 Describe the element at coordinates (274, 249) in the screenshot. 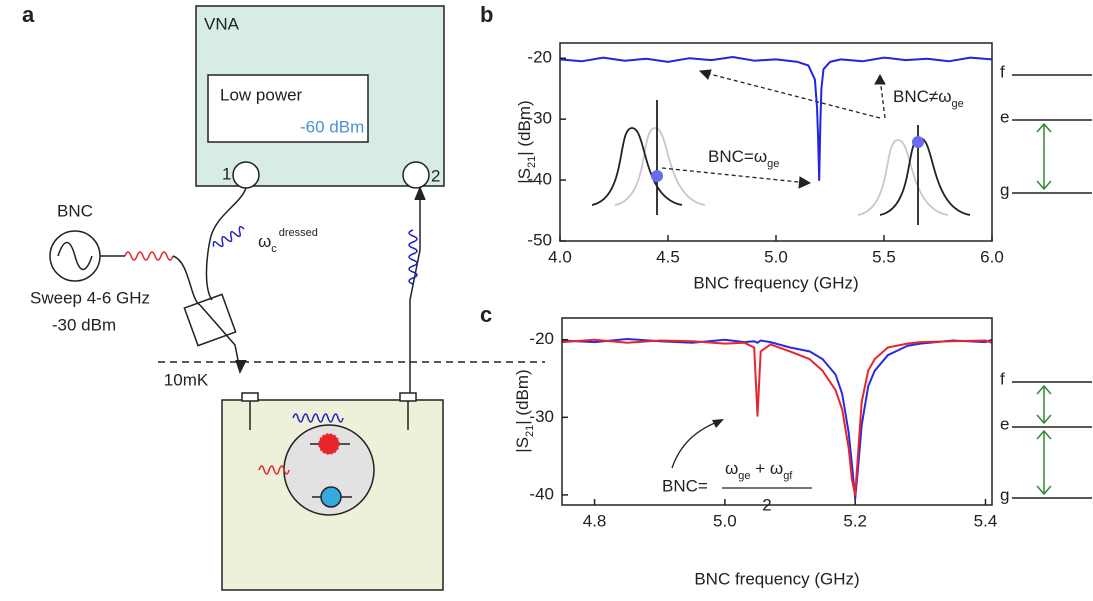

I see `omega-sub: c` at that location.